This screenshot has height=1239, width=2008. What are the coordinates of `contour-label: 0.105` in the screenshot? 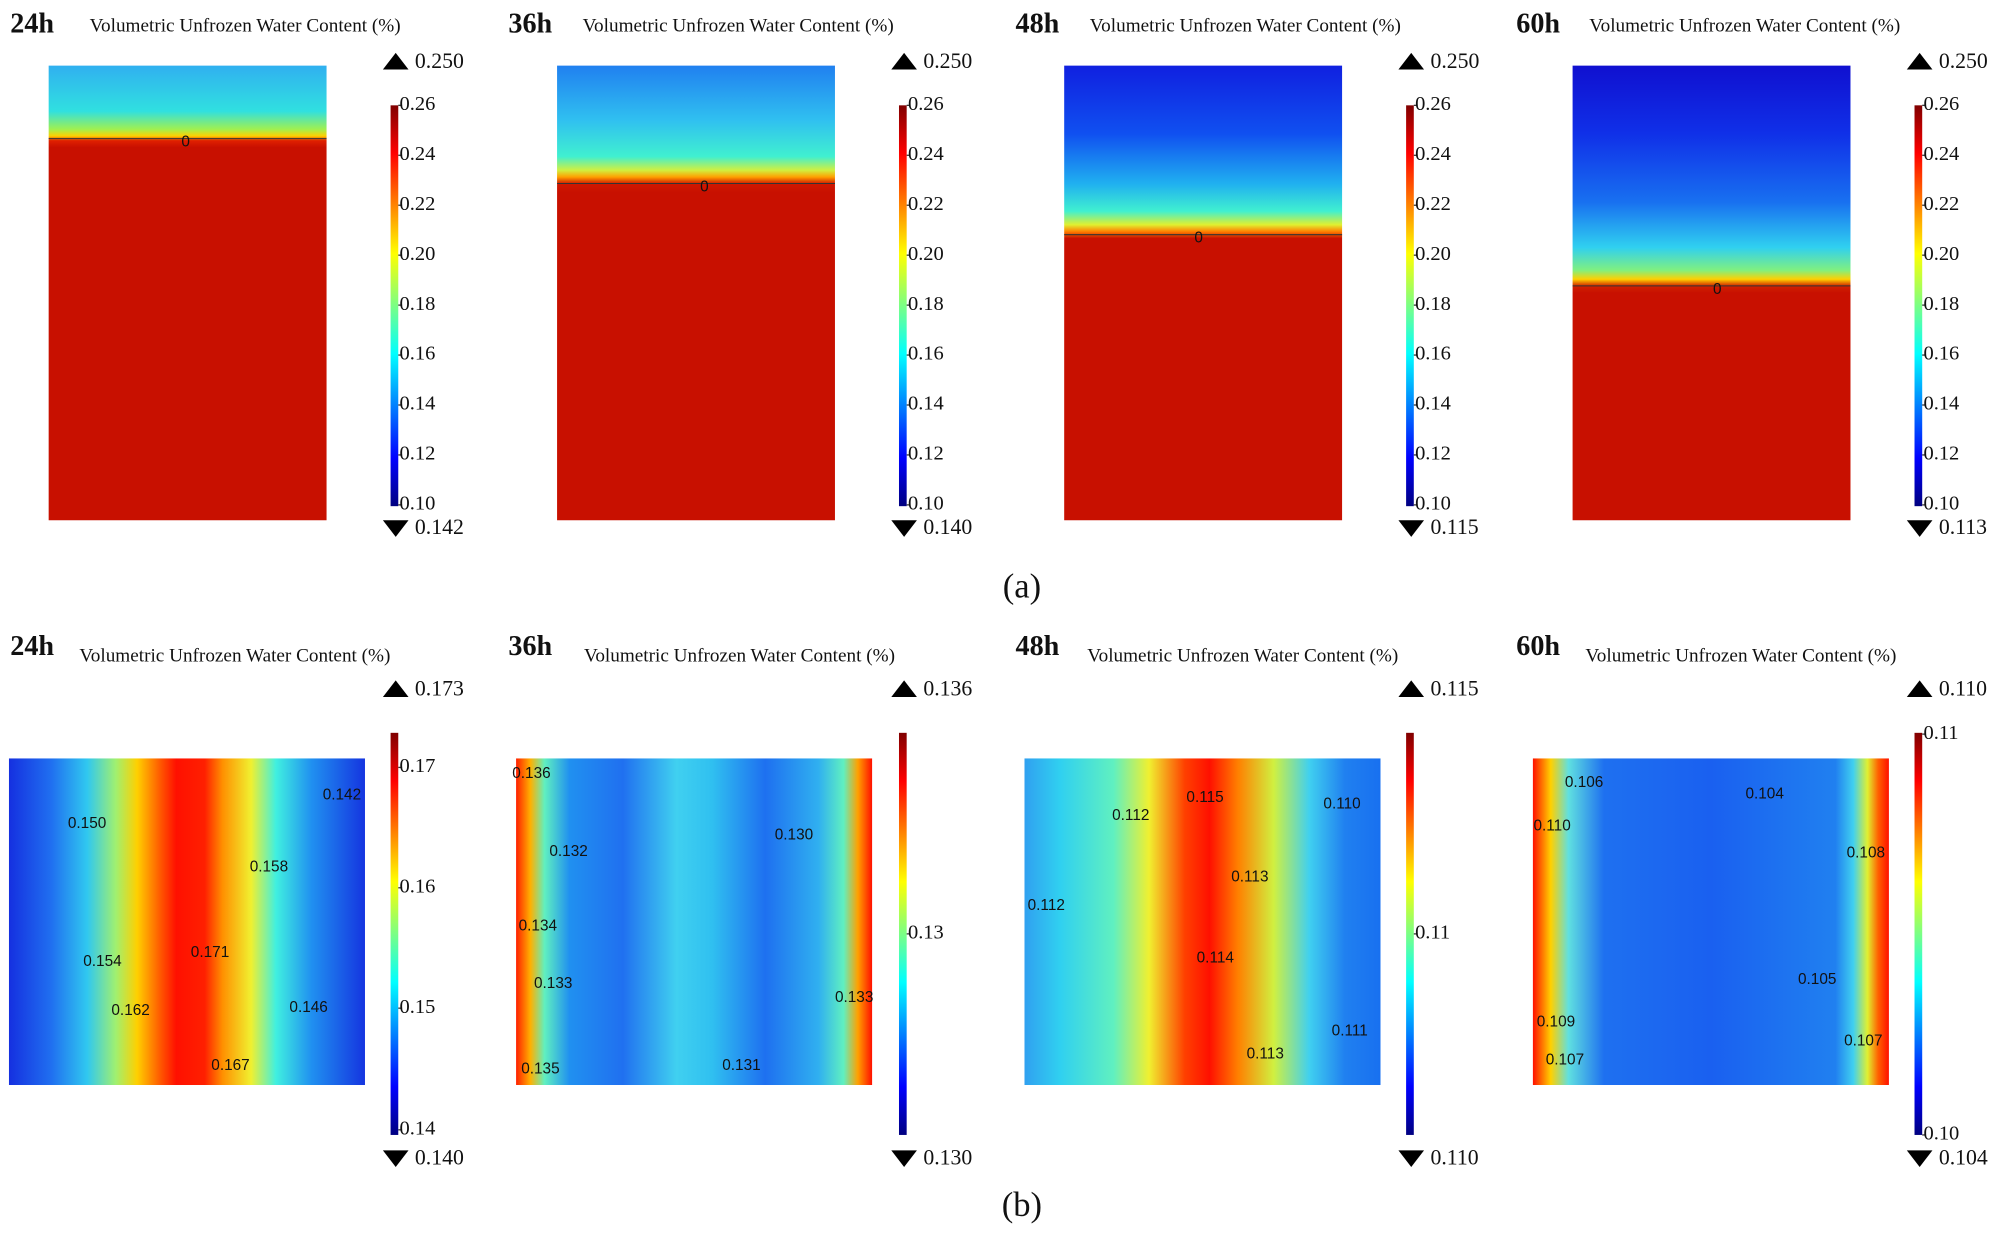 It's located at (1817, 979).